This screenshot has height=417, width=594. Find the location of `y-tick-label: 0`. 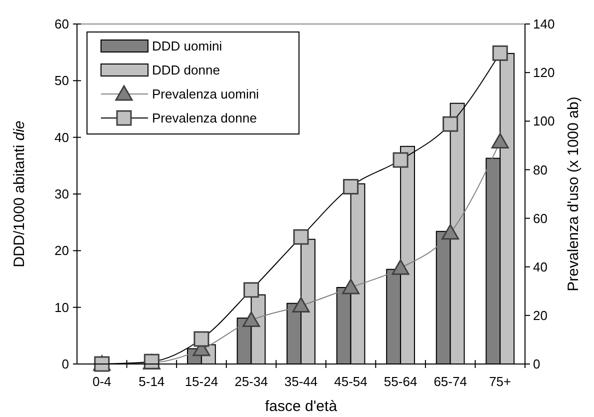

y-tick-label: 0 is located at coordinates (65, 364).